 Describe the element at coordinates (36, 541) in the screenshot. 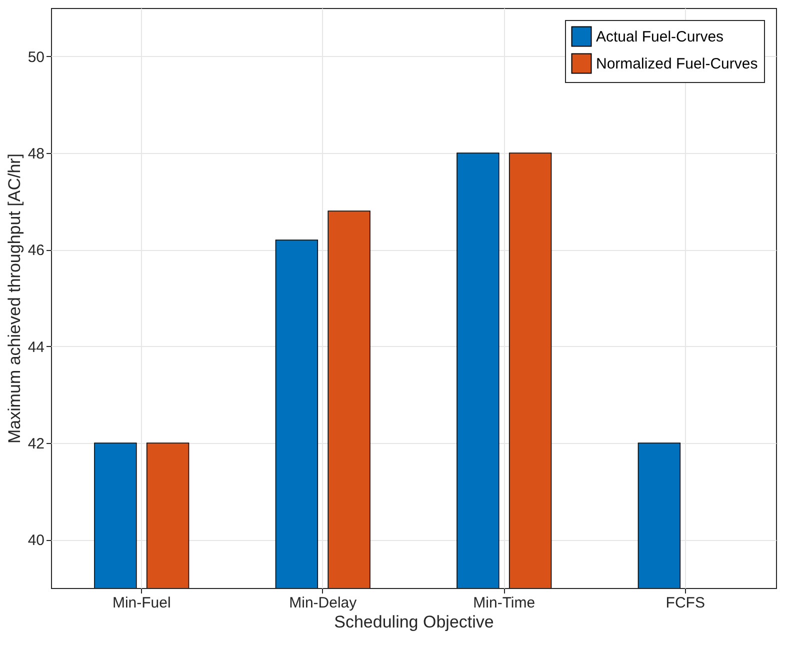

I see `y-tick-label: 40` at that location.